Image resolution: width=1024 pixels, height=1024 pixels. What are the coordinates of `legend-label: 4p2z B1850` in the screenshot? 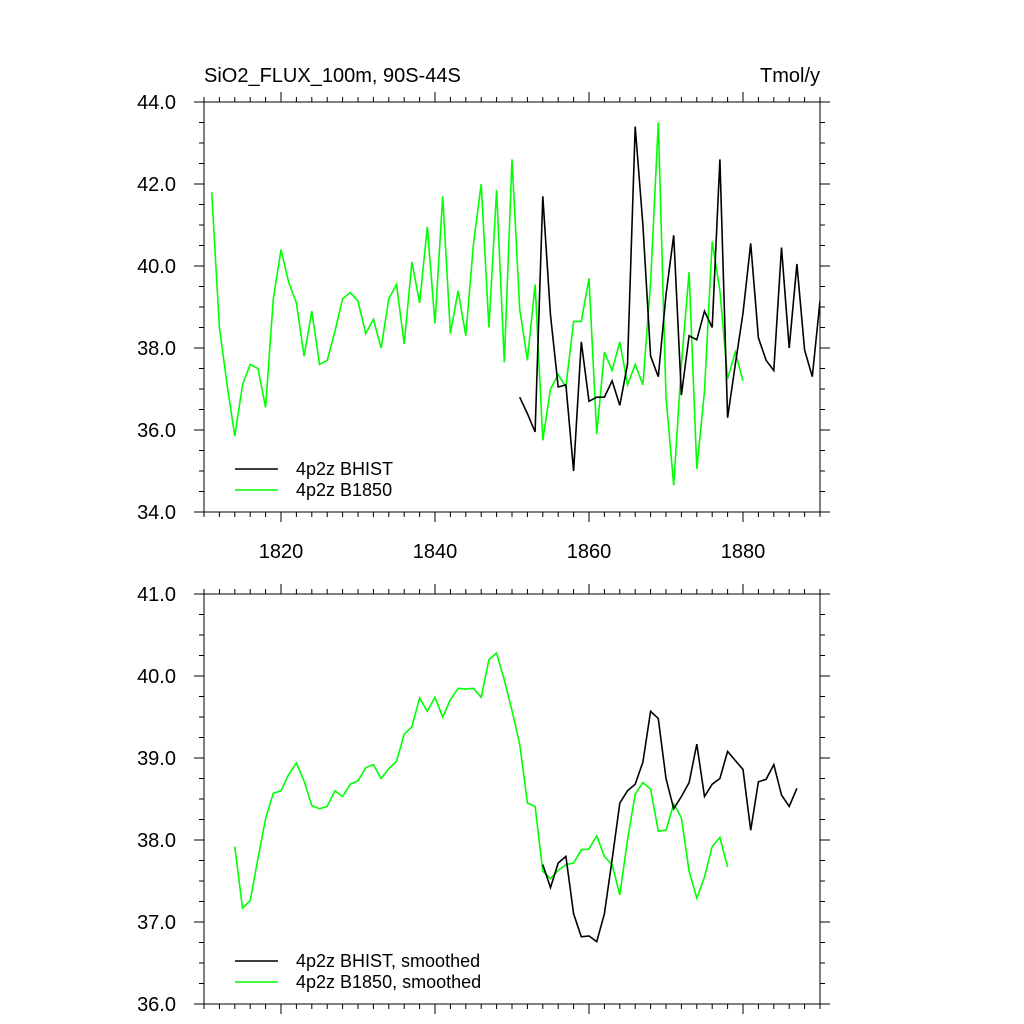 It's located at (344, 490).